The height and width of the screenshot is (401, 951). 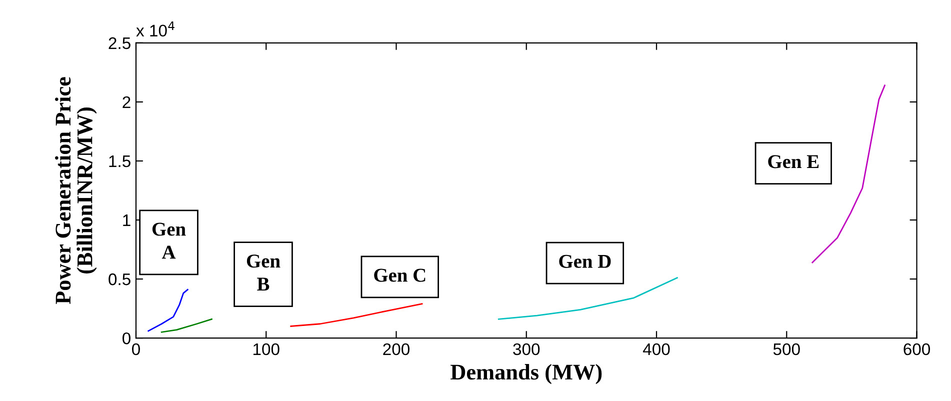 What do you see at coordinates (169, 240) in the screenshot?
I see `annotation: Gen A` at bounding box center [169, 240].